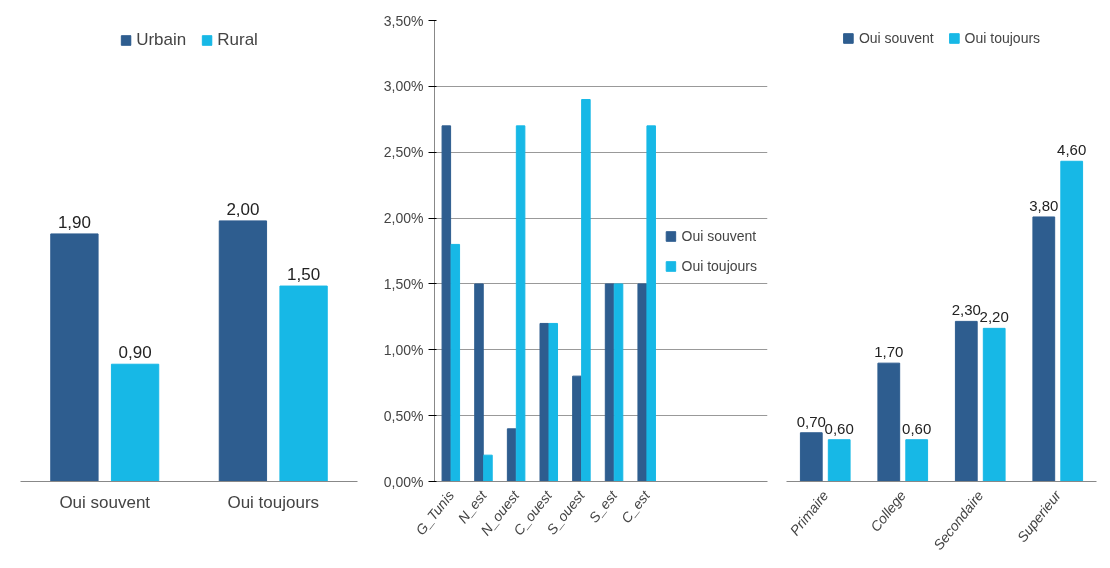 This screenshot has height=568, width=1110. I want to click on data-label: 0,70, so click(811, 421).